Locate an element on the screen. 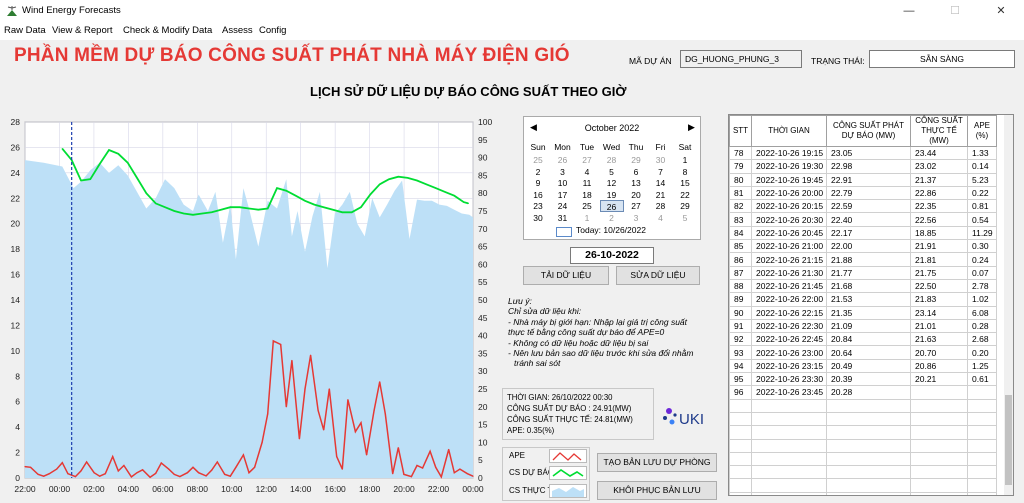 The image size is (1024, 503). calendar-day: 27 is located at coordinates (587, 160).